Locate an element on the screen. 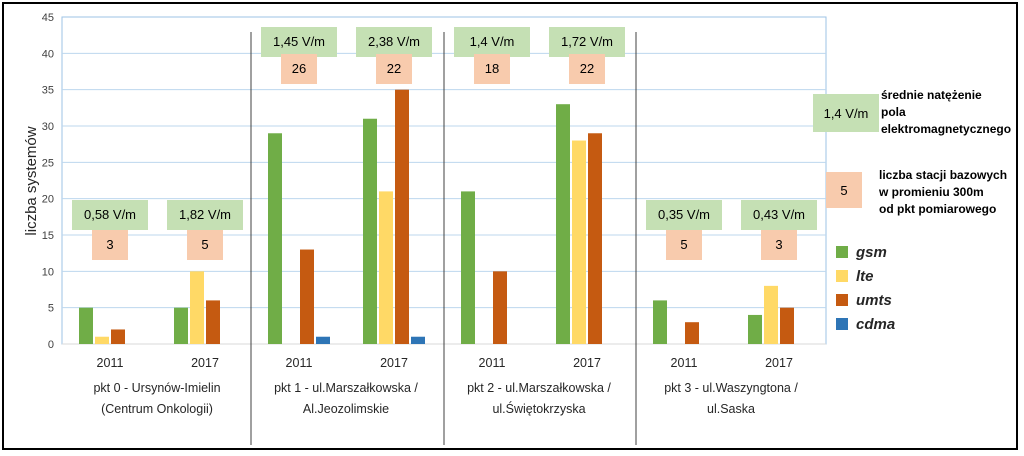 The width and height of the screenshot is (1024, 456). y-tick-label: 15 is located at coordinates (48, 236).